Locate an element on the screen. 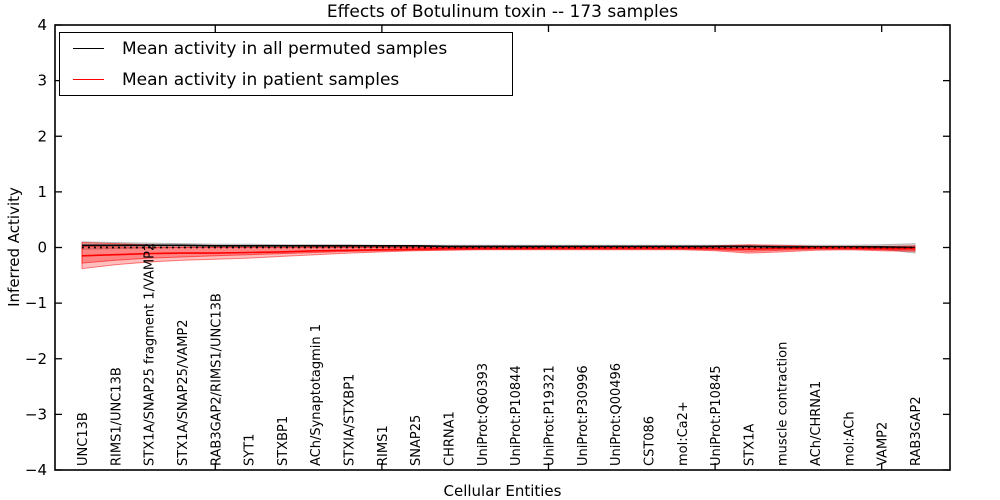 This screenshot has height=500, width=1000. y-tick-label: −2 is located at coordinates (36, 359).